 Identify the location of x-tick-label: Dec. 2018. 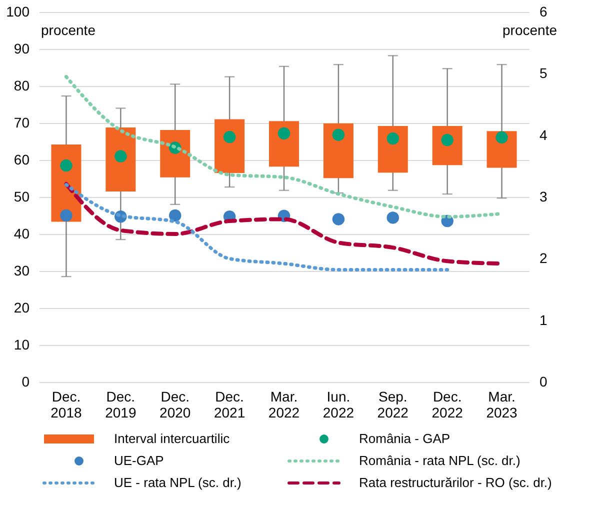
(66, 404).